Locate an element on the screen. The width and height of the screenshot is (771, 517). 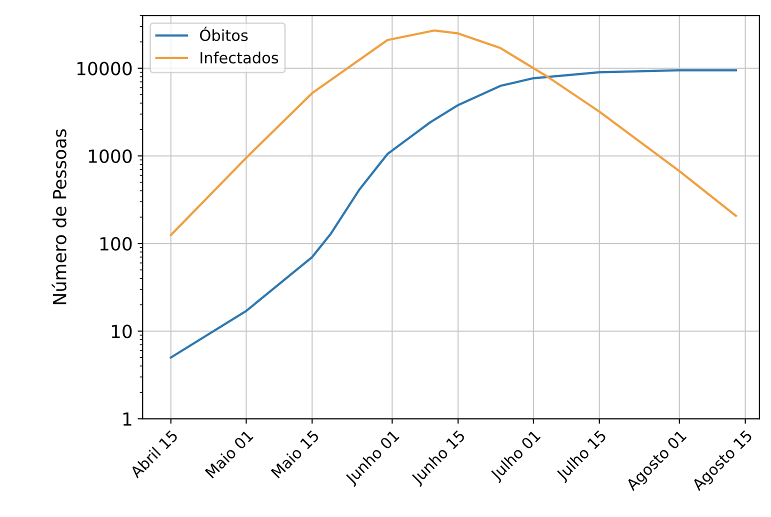
y-tick-label: 1000 is located at coordinates (110, 156).